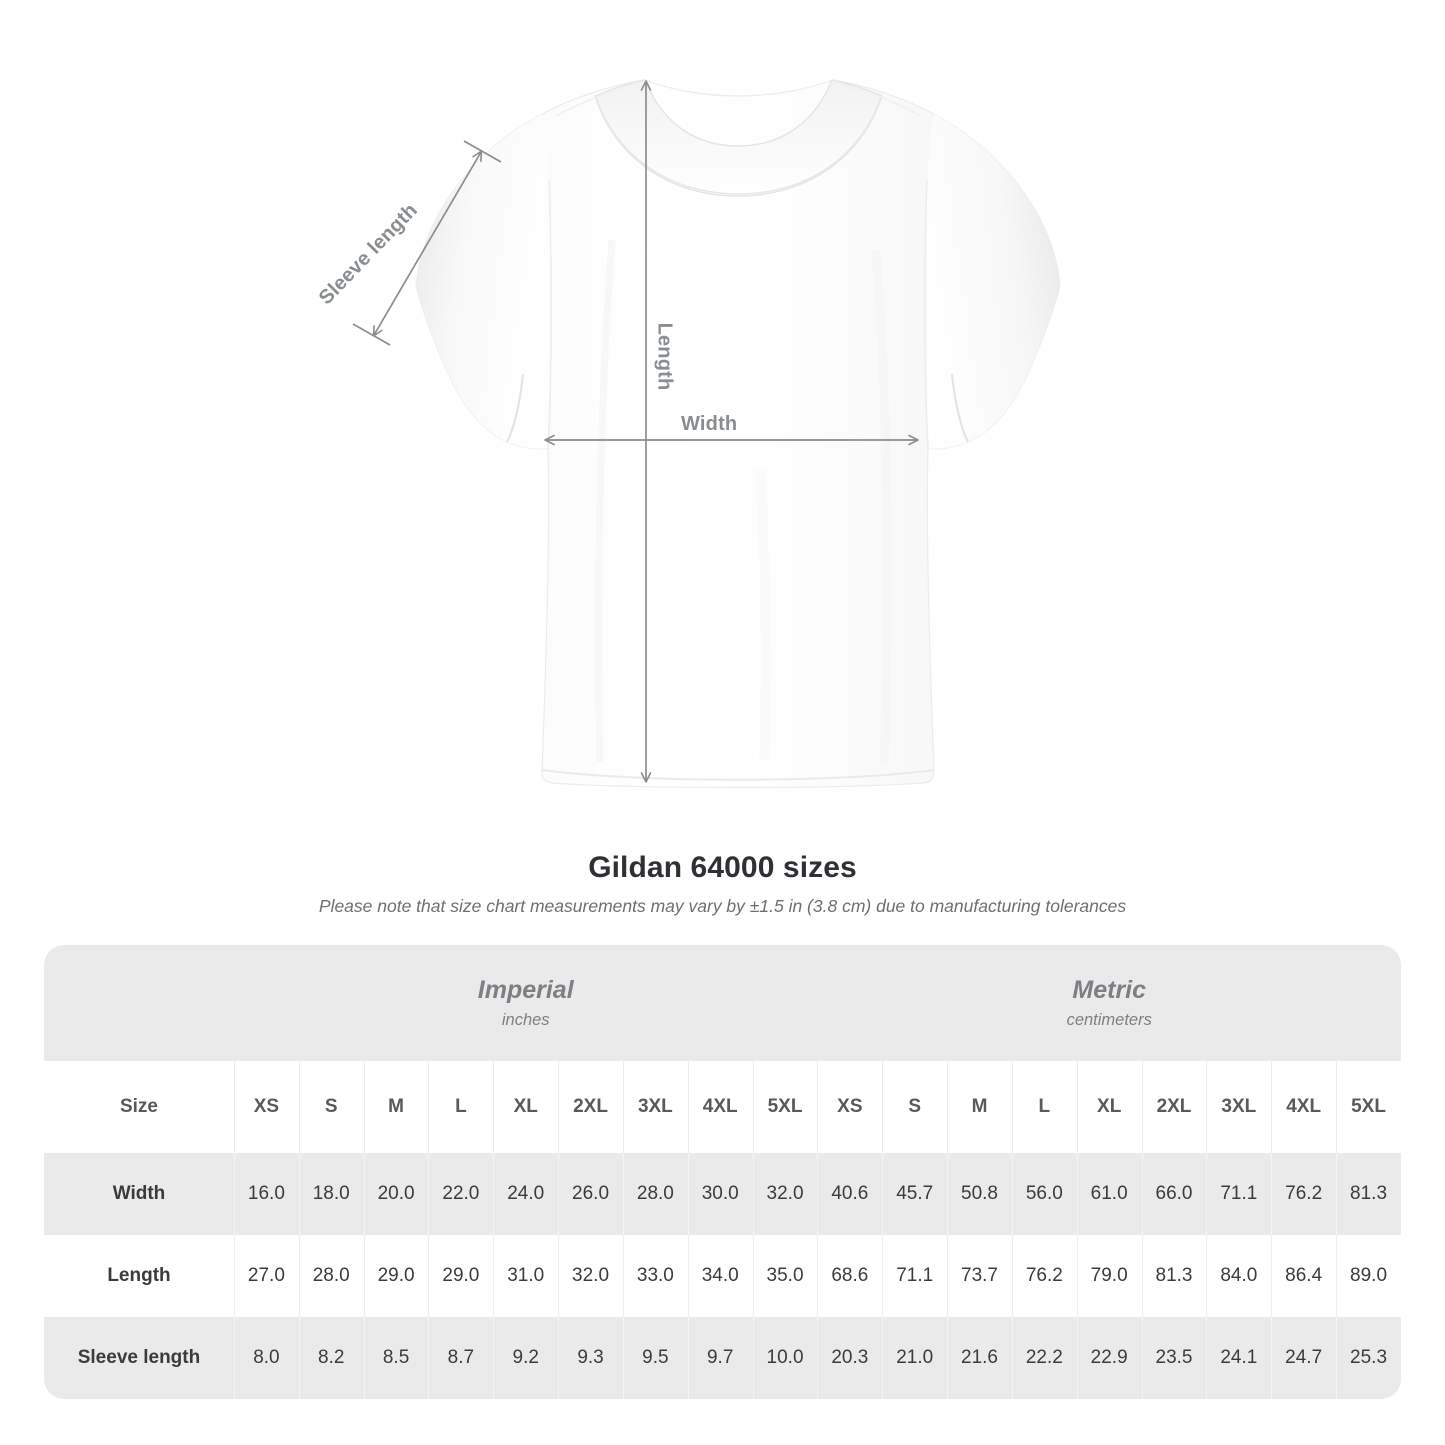 The width and height of the screenshot is (1445, 1445). What do you see at coordinates (461, 1194) in the screenshot?
I see `measurement-cell: 22.0` at bounding box center [461, 1194].